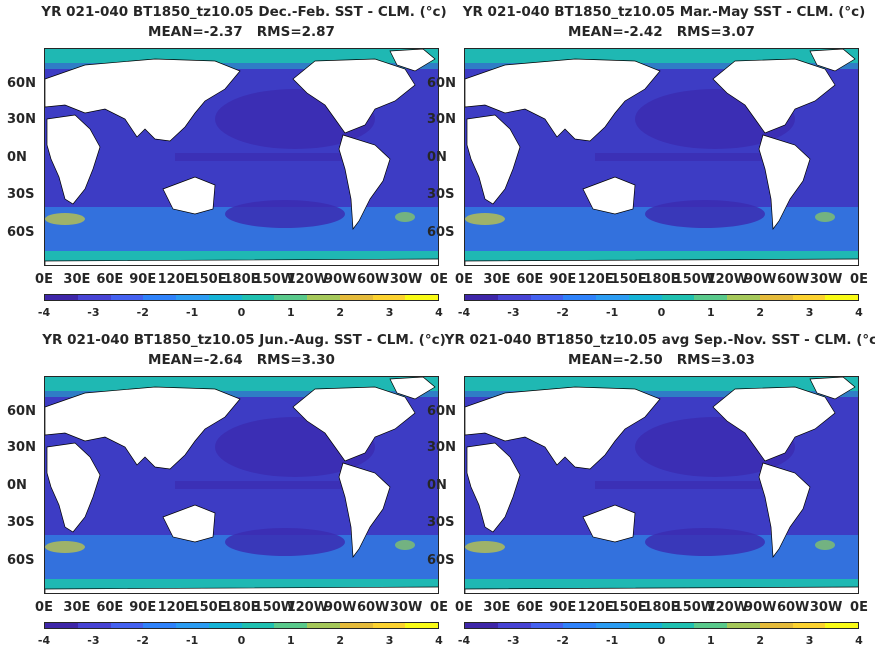  Describe the element at coordinates (760, 312) in the screenshot. I see `colorbar-tick-label: 2` at that location.